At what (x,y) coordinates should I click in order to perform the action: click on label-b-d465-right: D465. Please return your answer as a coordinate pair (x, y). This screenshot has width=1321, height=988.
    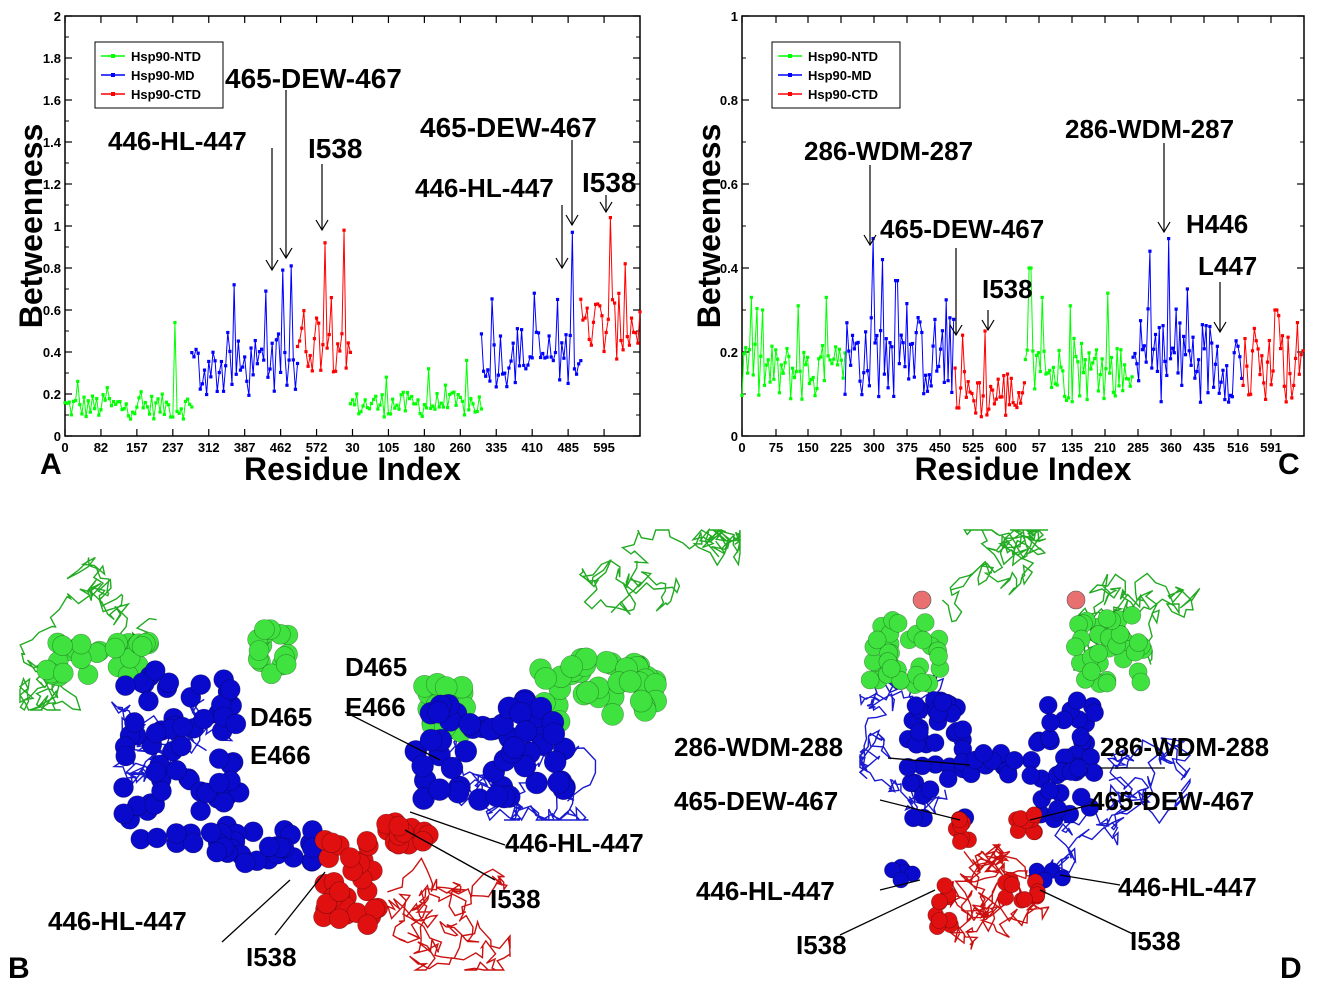
    Looking at the image, I should click on (376, 667).